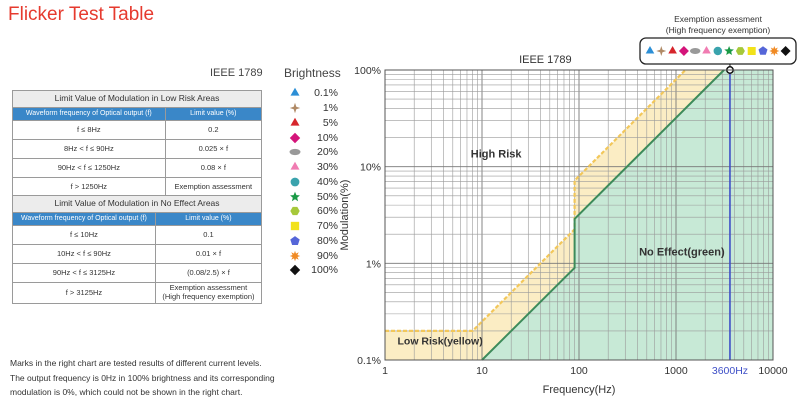  What do you see at coordinates (327, 137) in the screenshot?
I see `legend-label: 10%` at bounding box center [327, 137].